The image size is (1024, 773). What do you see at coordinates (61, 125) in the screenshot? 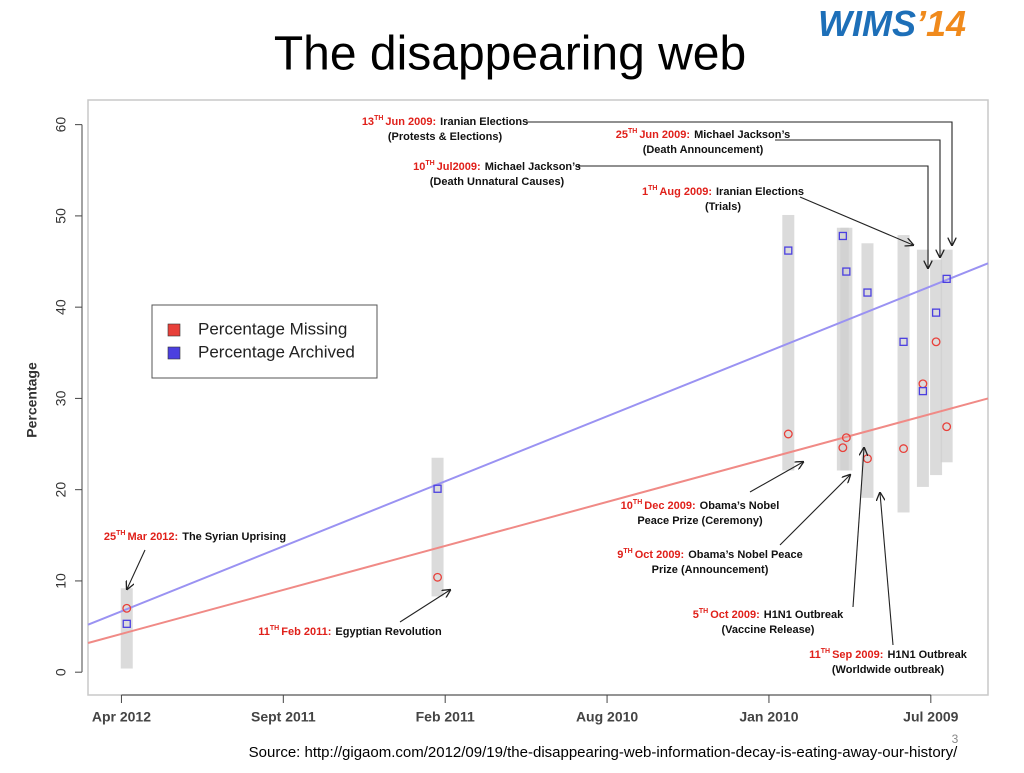
I see `y-tick-label: 60` at bounding box center [61, 125].